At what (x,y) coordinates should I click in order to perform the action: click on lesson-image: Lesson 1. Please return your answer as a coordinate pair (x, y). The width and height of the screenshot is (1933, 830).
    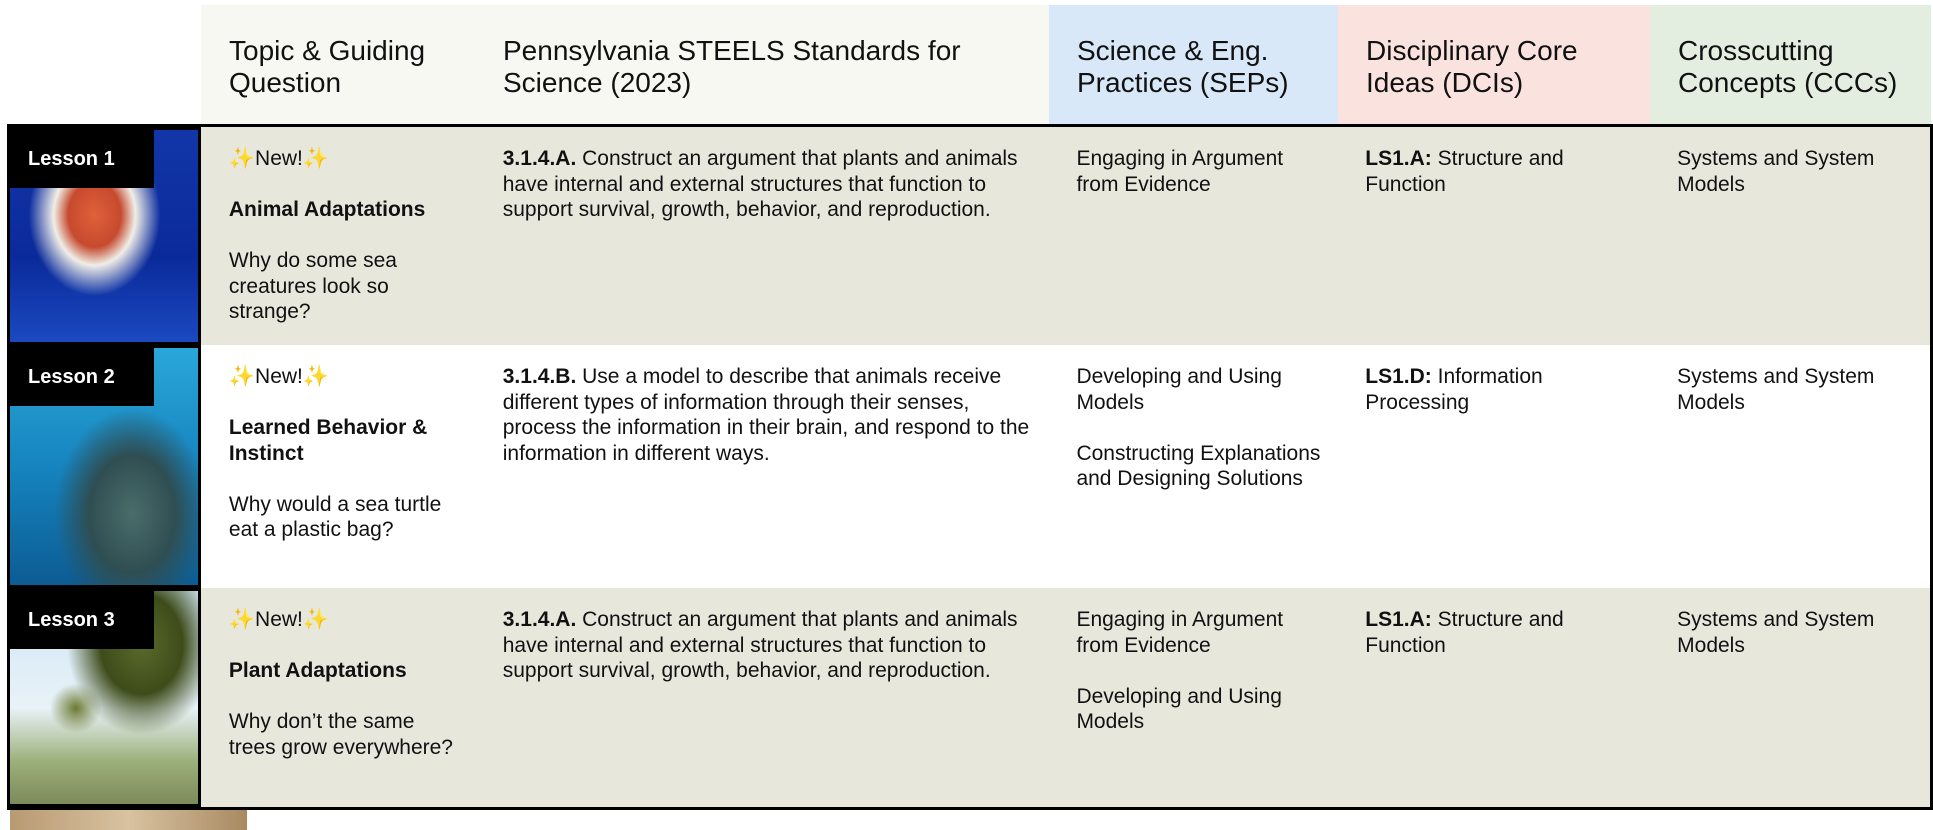
    Looking at the image, I should click on (105, 236).